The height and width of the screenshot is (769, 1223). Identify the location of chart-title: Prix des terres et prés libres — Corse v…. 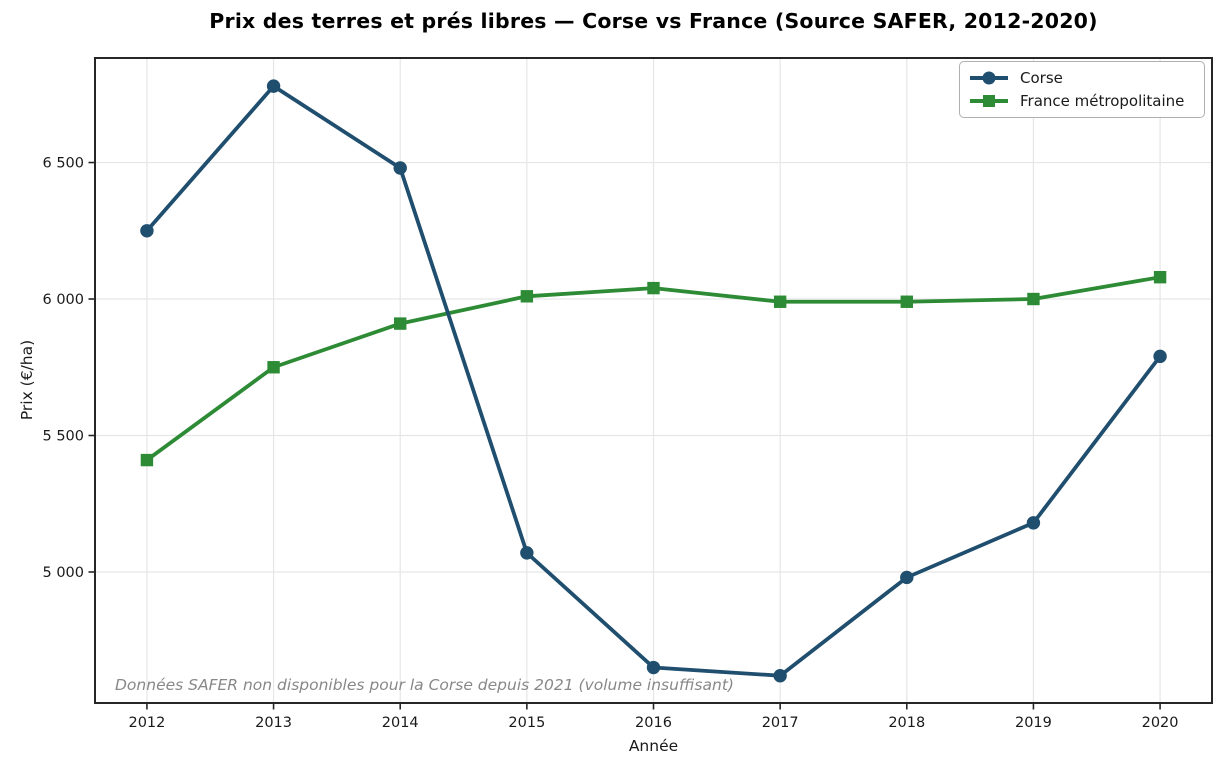
(653, 21).